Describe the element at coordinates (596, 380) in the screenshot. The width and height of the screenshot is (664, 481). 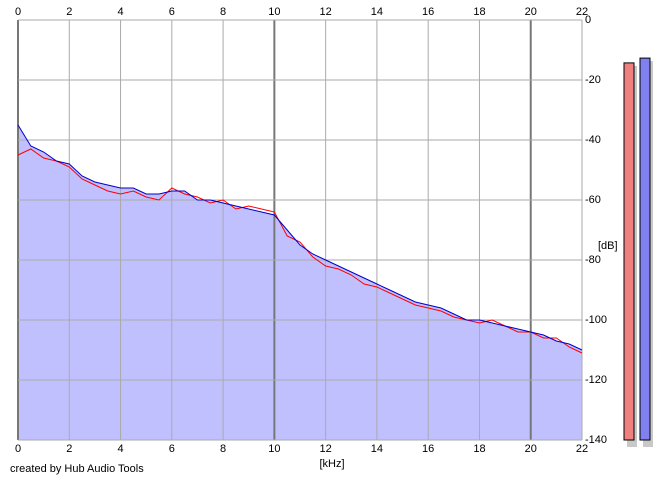
I see `y-tick-label: -120` at that location.